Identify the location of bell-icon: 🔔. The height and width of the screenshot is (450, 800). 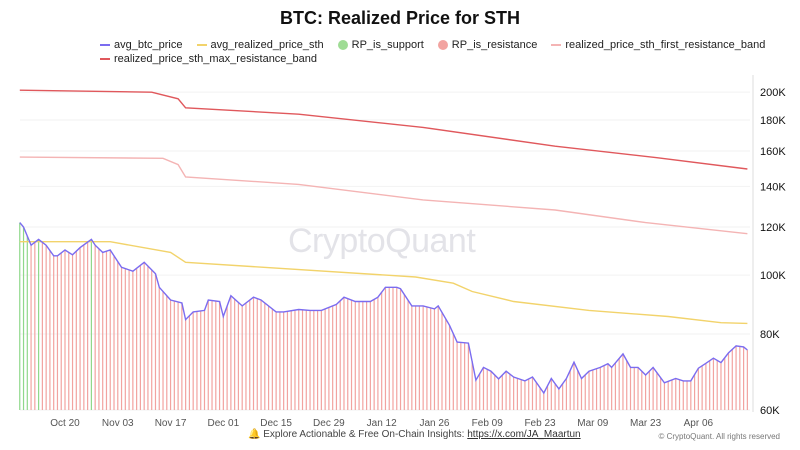
(254, 434).